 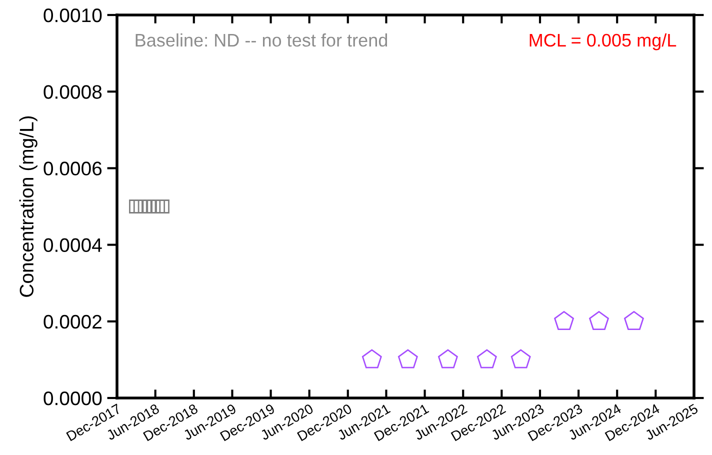 I want to click on y-tick-label: 0.0010, so click(x=73, y=15).